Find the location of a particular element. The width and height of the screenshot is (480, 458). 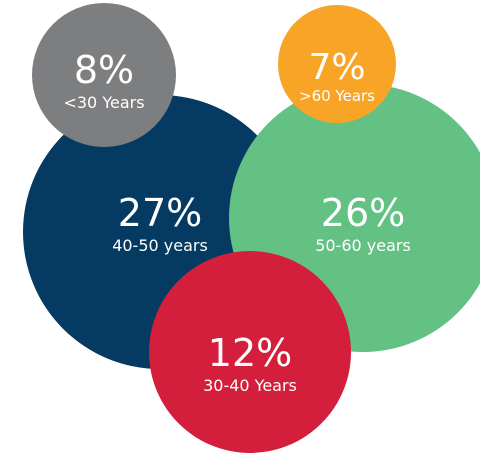

bubble-40-50-years-value: 27% is located at coordinates (160, 213).